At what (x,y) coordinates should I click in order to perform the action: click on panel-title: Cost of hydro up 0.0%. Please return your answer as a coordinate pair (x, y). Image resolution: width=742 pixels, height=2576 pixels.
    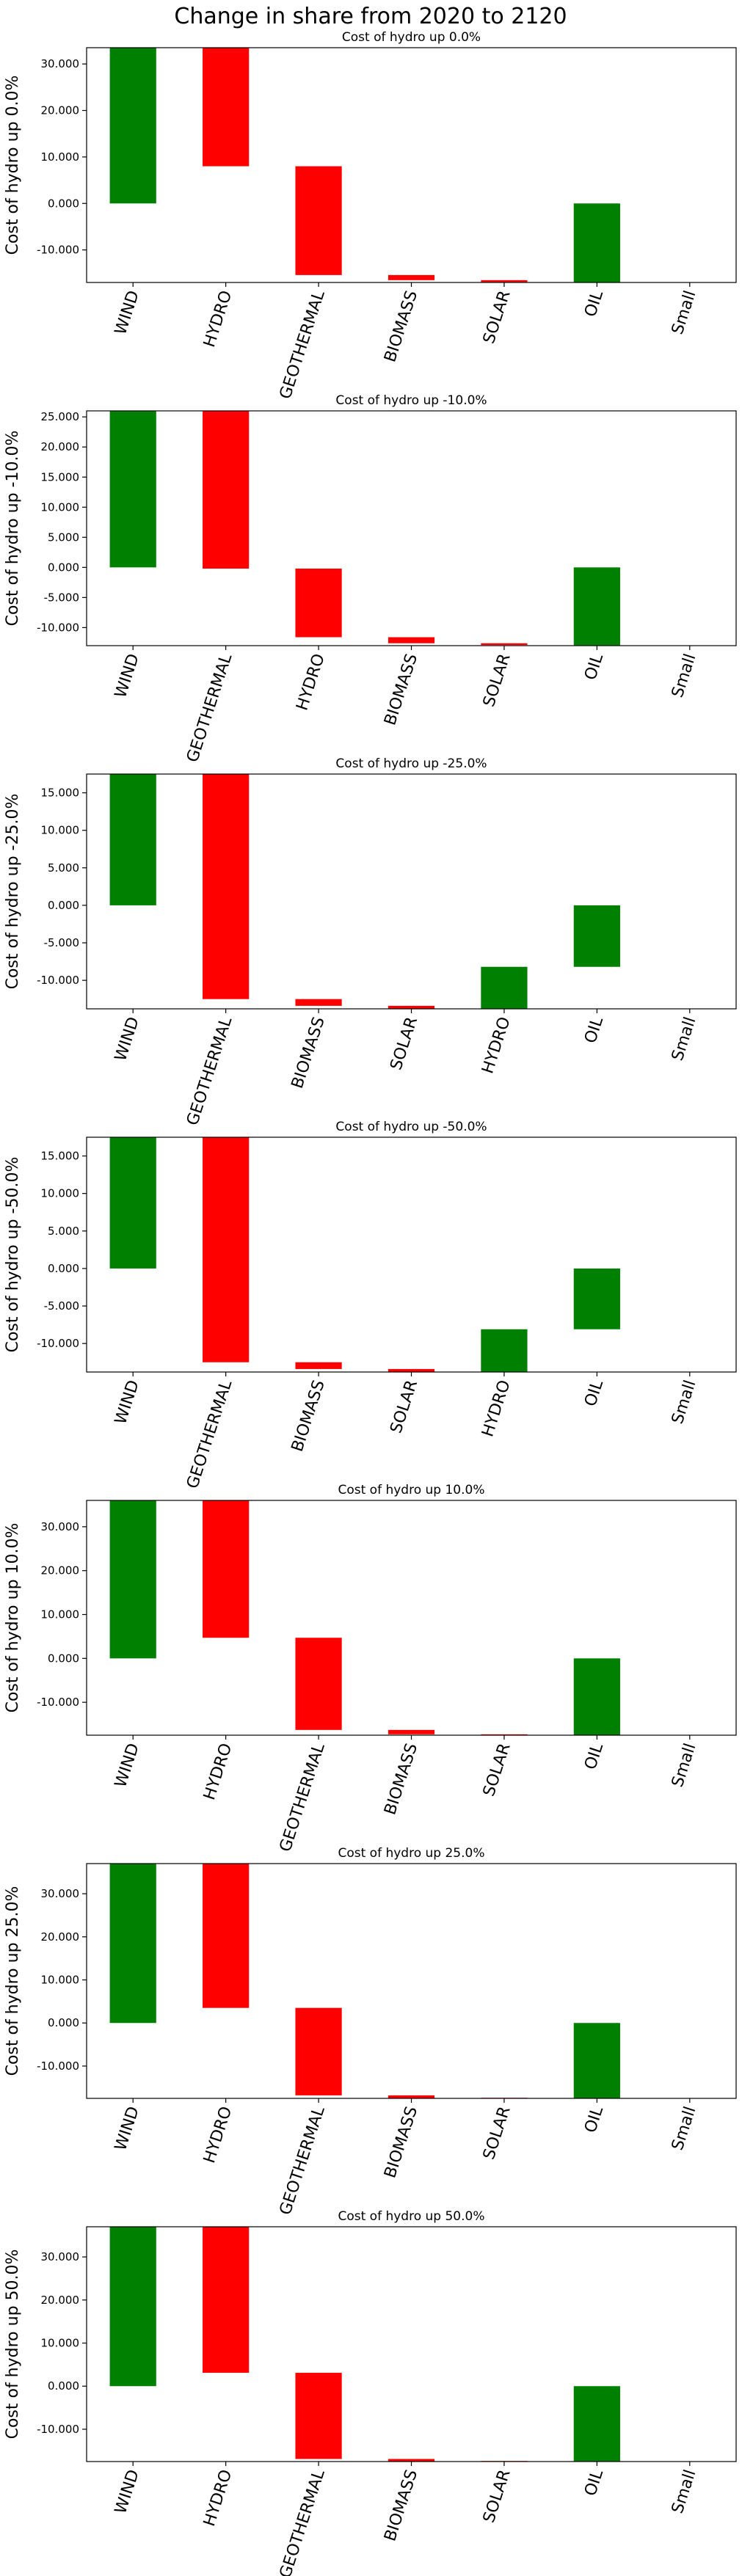
    Looking at the image, I should click on (411, 38).